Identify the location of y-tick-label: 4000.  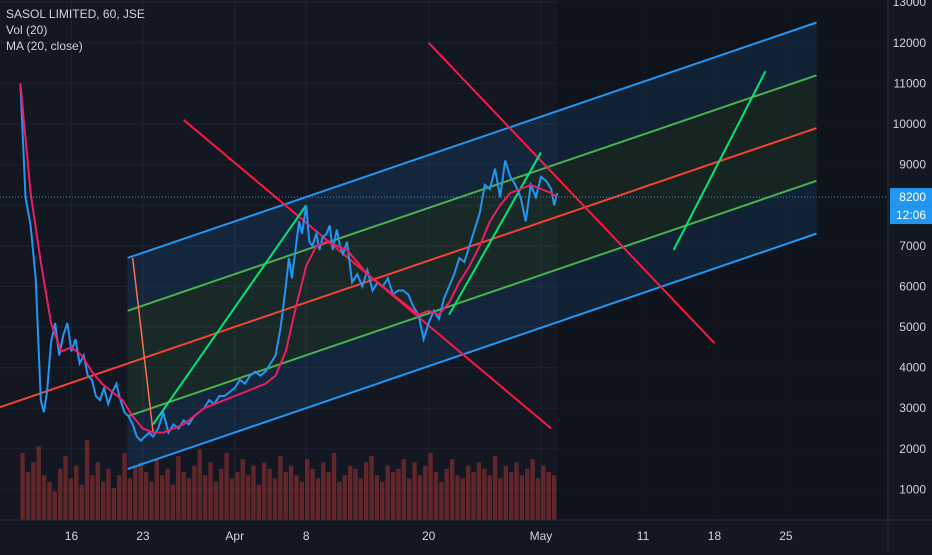
(912, 368).